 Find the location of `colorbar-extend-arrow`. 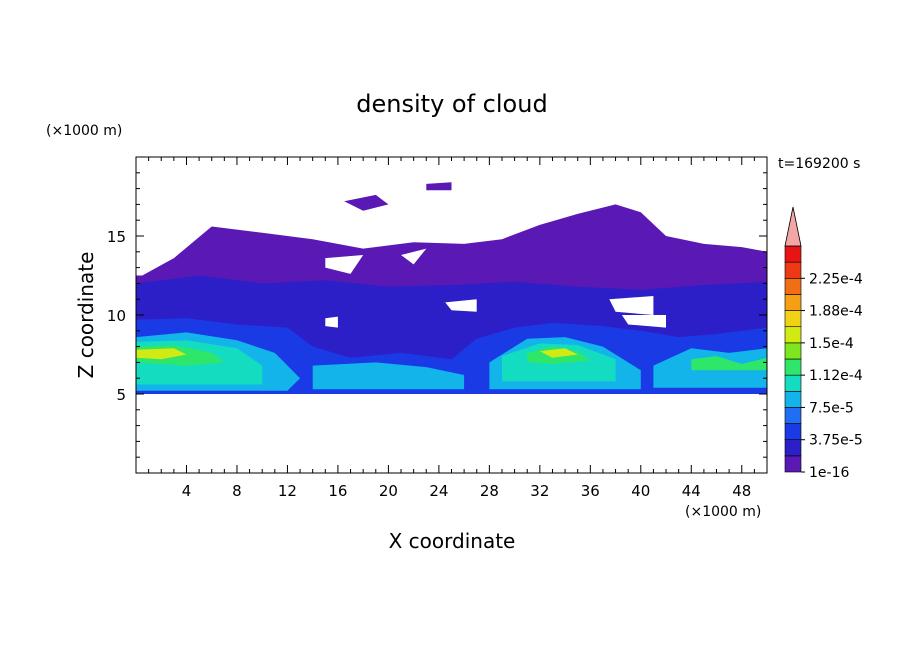

colorbar-extend-arrow is located at coordinates (793, 226).